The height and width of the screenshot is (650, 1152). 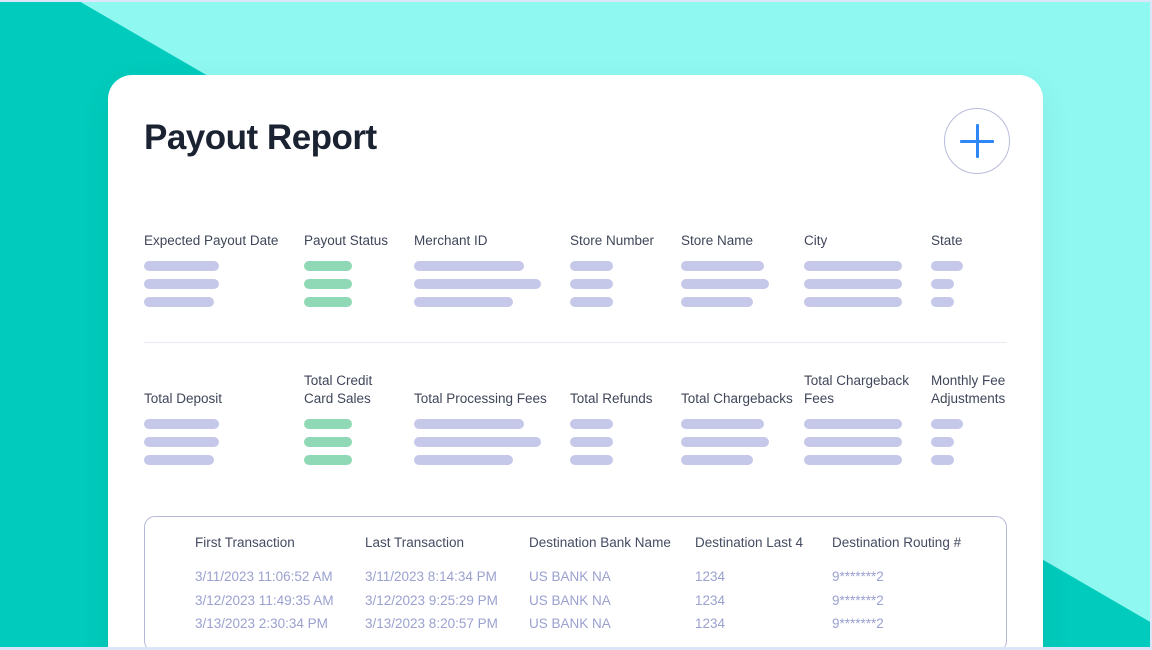 I want to click on table-header-cell: First Transaction, so click(x=245, y=542).